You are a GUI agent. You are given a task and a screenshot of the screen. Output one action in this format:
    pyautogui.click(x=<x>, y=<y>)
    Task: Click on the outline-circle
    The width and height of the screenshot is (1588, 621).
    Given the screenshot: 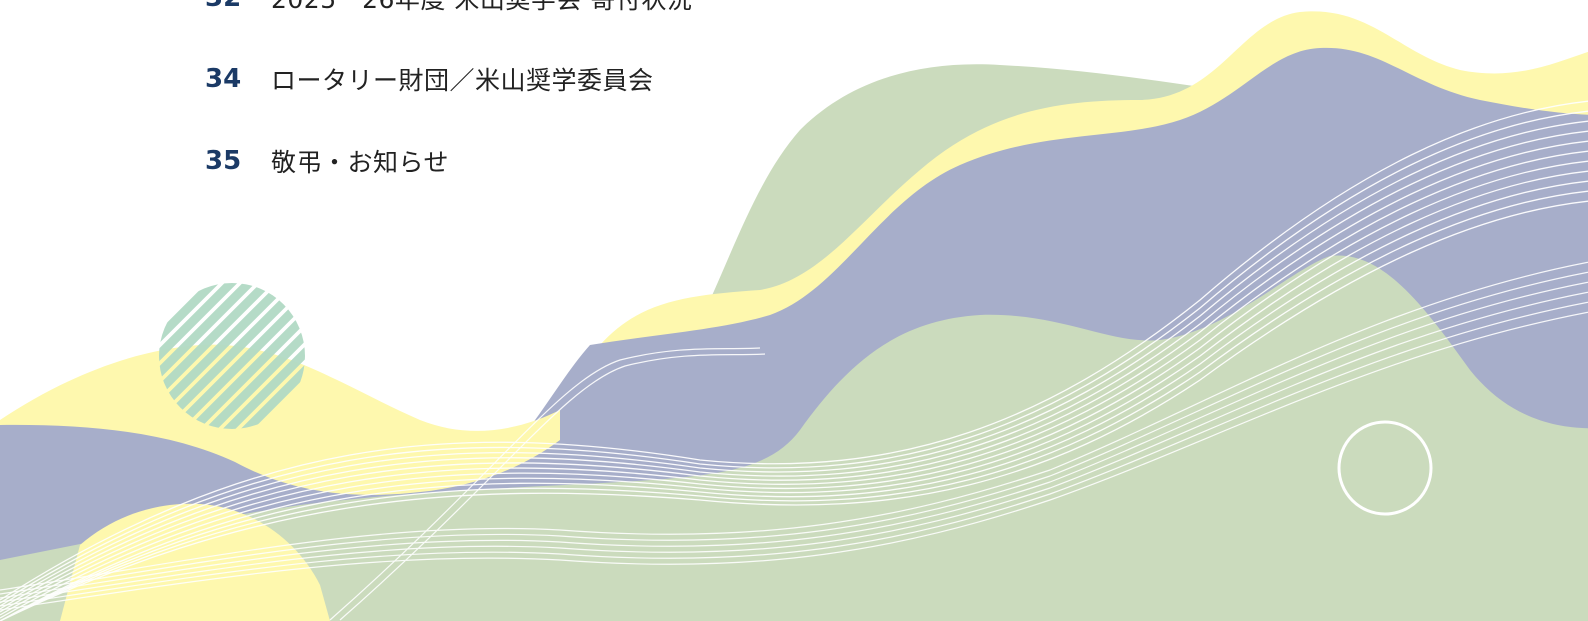 What is the action you would take?
    pyautogui.click(x=1385, y=468)
    